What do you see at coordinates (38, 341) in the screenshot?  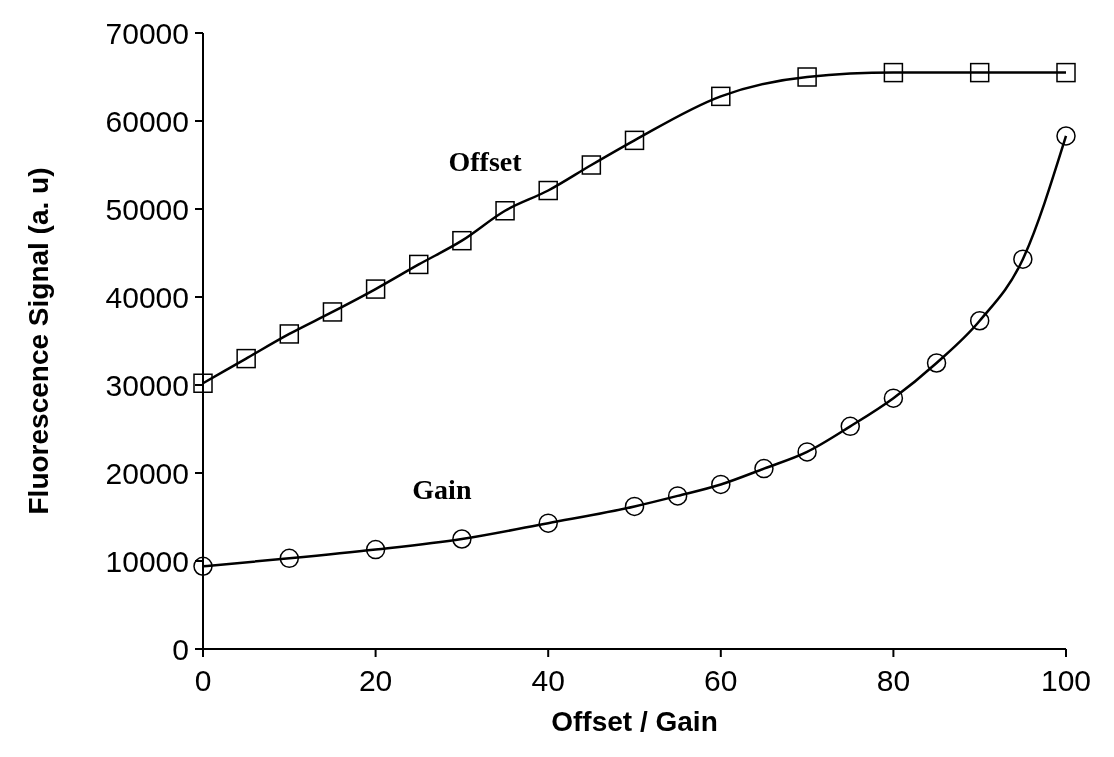 I see `y-axis-title: Fluorescence Signal (a. u)` at bounding box center [38, 341].